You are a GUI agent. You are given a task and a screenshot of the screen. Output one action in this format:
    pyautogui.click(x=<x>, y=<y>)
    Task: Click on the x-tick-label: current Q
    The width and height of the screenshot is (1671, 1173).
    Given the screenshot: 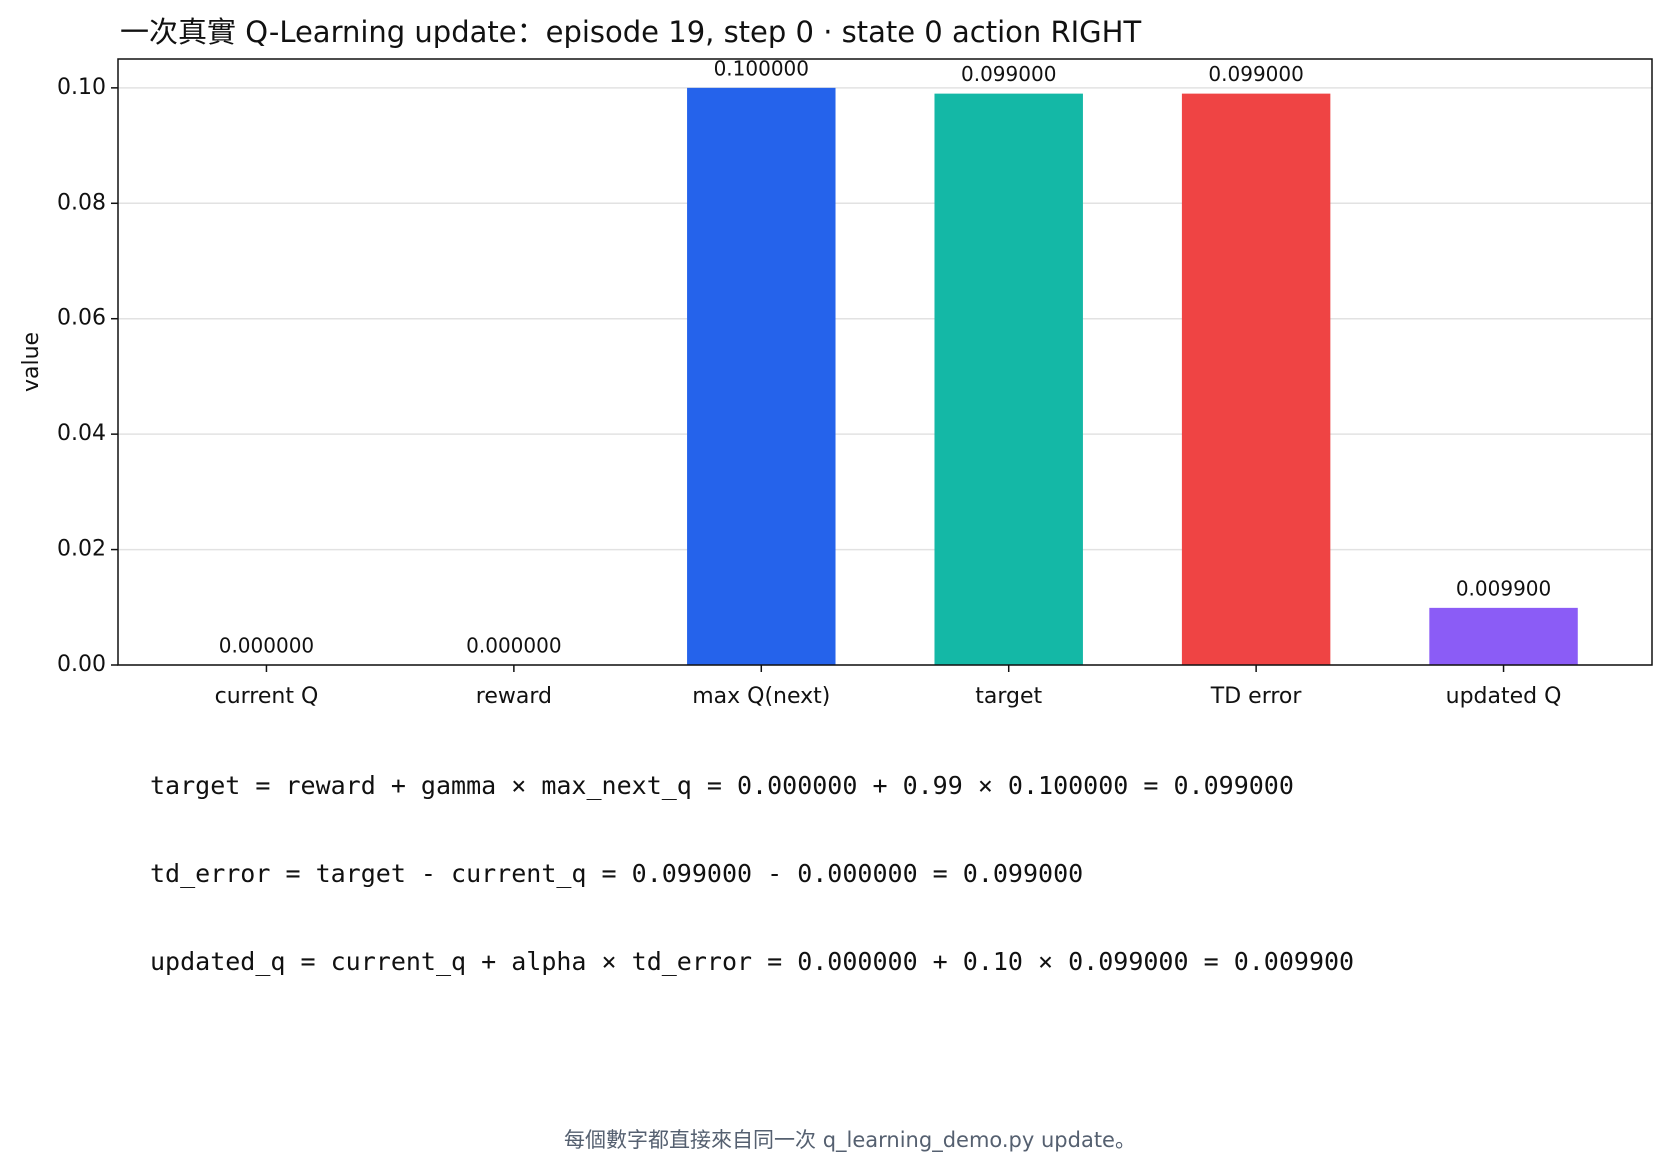 What is the action you would take?
    pyautogui.click(x=267, y=696)
    